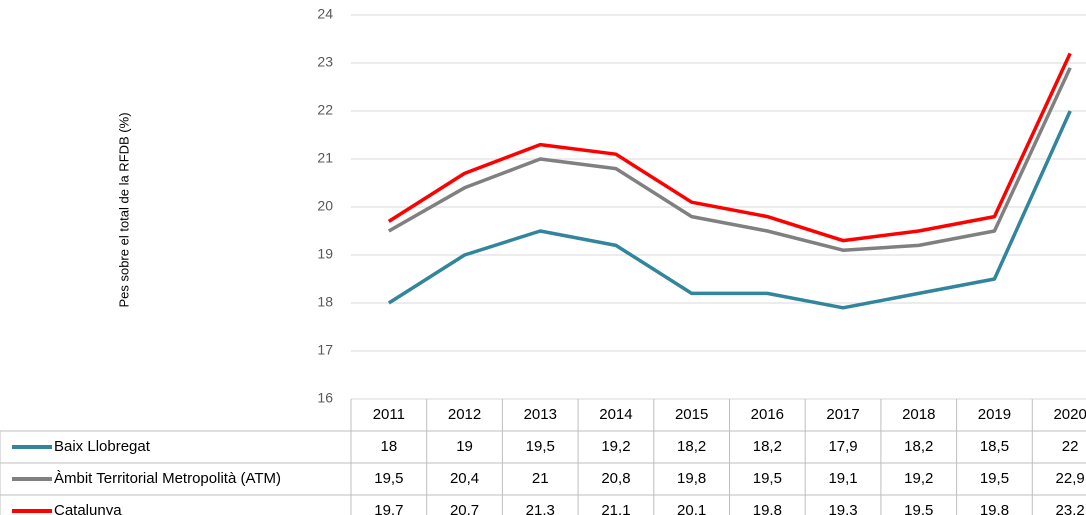 The image size is (1086, 515). I want to click on data-label: 21,3, so click(540, 508).